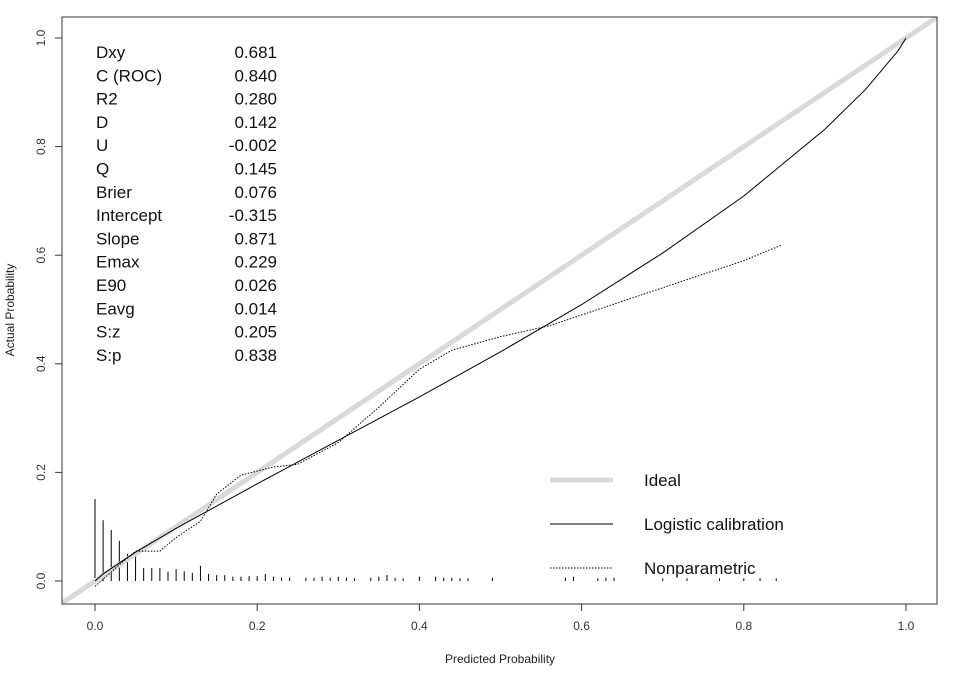 The height and width of the screenshot is (682, 971). Describe the element at coordinates (41, 363) in the screenshot. I see `y-tick-label: 0.4` at that location.